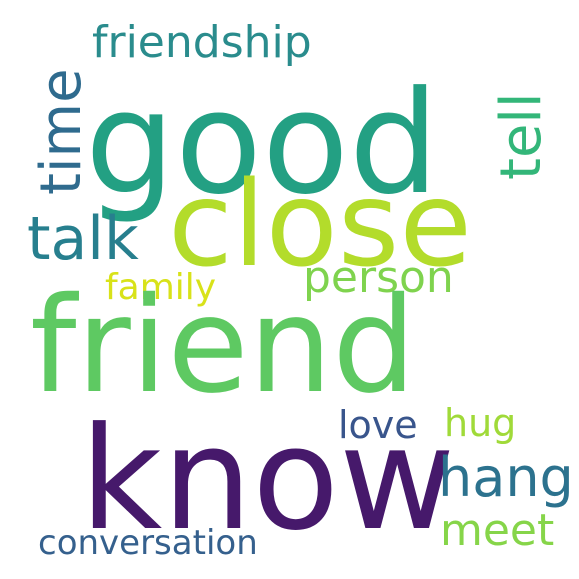  I want to click on word-time: time, so click(61, 131).